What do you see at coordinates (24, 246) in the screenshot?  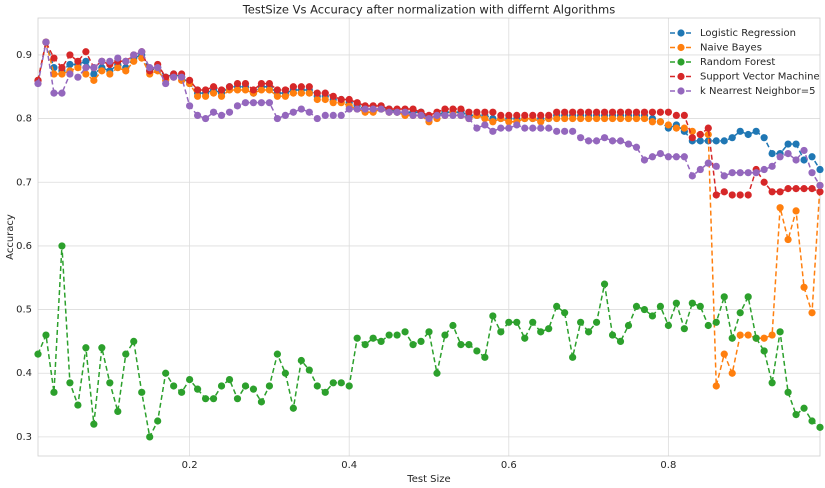 I see `y-tick-label: 0.6` at bounding box center [24, 246].